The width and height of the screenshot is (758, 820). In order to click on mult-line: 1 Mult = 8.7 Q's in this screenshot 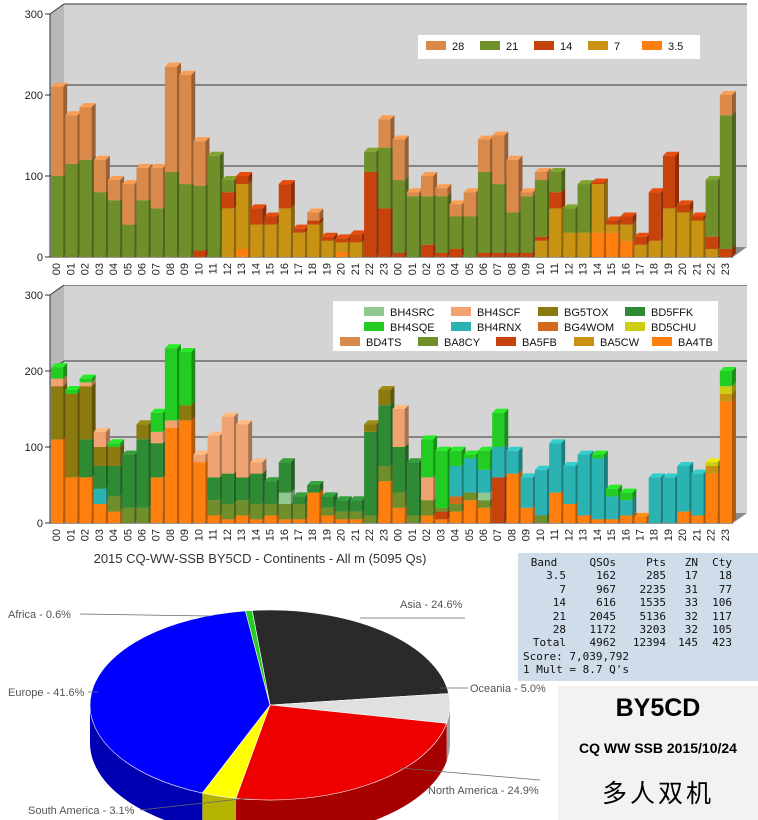, I will do `click(576, 670)`.